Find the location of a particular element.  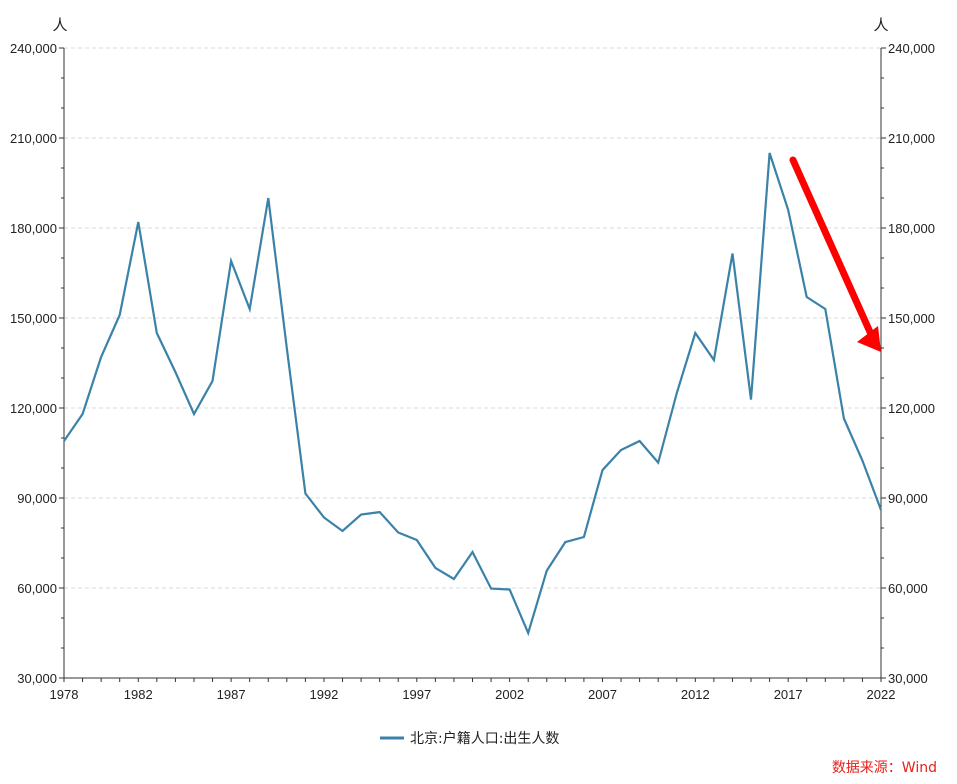

right-y-tick-label: 150,000 is located at coordinates (911, 318).